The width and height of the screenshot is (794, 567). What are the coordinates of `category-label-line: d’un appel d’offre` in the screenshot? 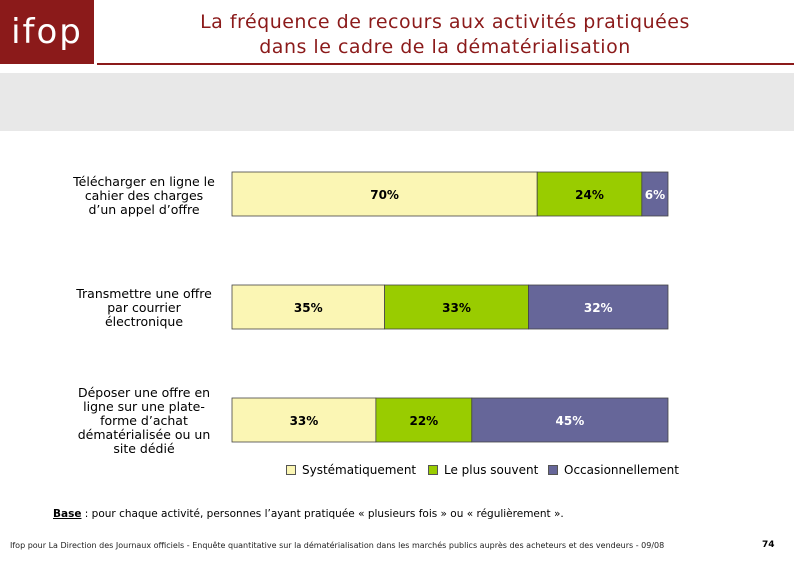 It's located at (144, 209).